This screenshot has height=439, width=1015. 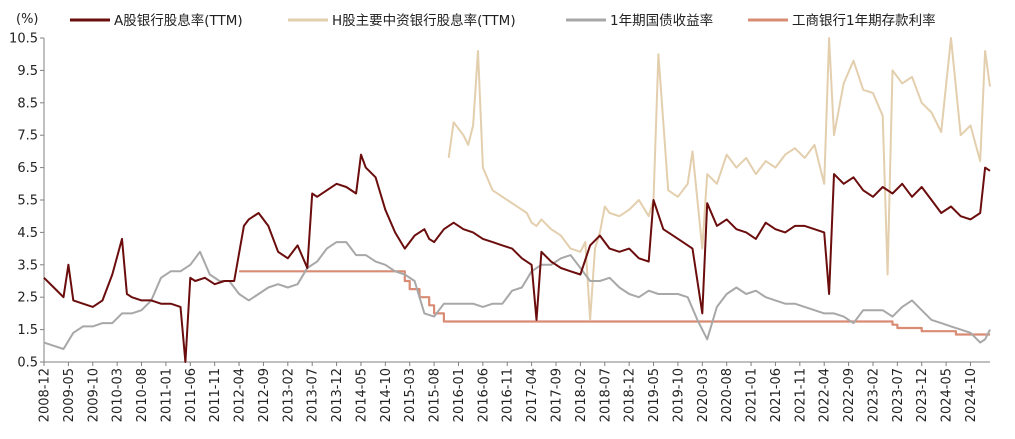 What do you see at coordinates (361, 395) in the screenshot?
I see `x-tick-label: 2014-05` at bounding box center [361, 395].